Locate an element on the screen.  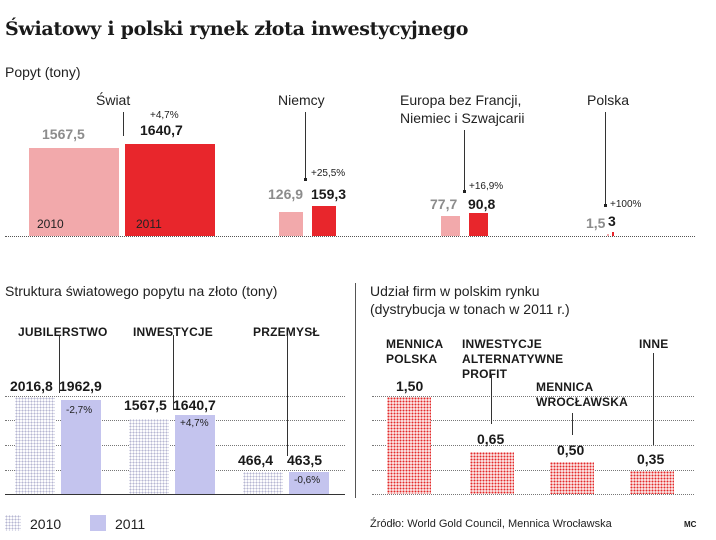
share-category-label: INWESTYCJE is located at coordinates (502, 344).